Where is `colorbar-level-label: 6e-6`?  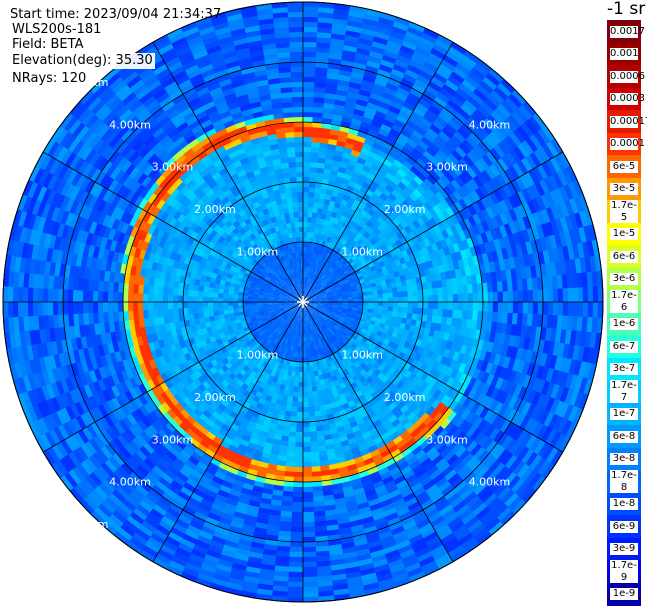
colorbar-level-label: 6e-6 is located at coordinates (624, 256).